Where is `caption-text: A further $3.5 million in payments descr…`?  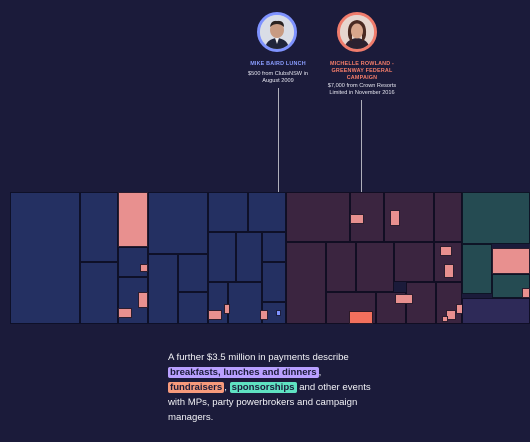 caption-text: A further $3.5 million in payments descr… is located at coordinates (270, 387).